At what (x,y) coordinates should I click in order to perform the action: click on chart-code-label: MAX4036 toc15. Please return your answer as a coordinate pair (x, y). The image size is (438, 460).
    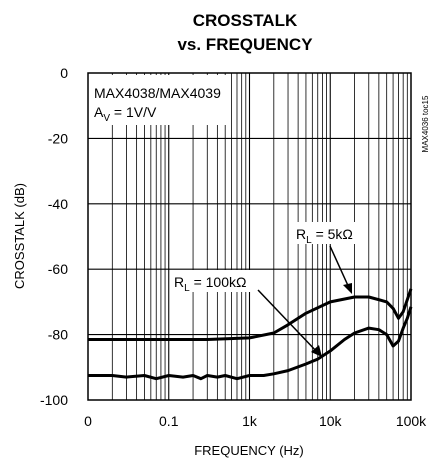
    Looking at the image, I should click on (425, 123).